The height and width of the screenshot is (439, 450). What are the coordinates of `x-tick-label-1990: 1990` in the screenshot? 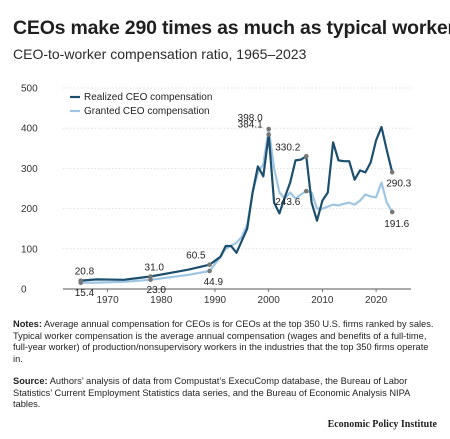 It's located at (215, 300).